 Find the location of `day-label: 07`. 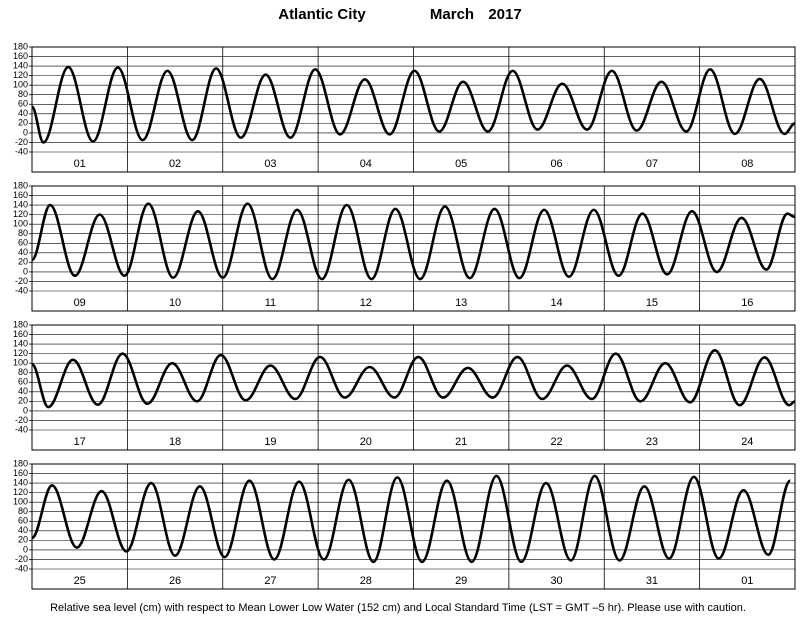

day-label: 07 is located at coordinates (652, 164).